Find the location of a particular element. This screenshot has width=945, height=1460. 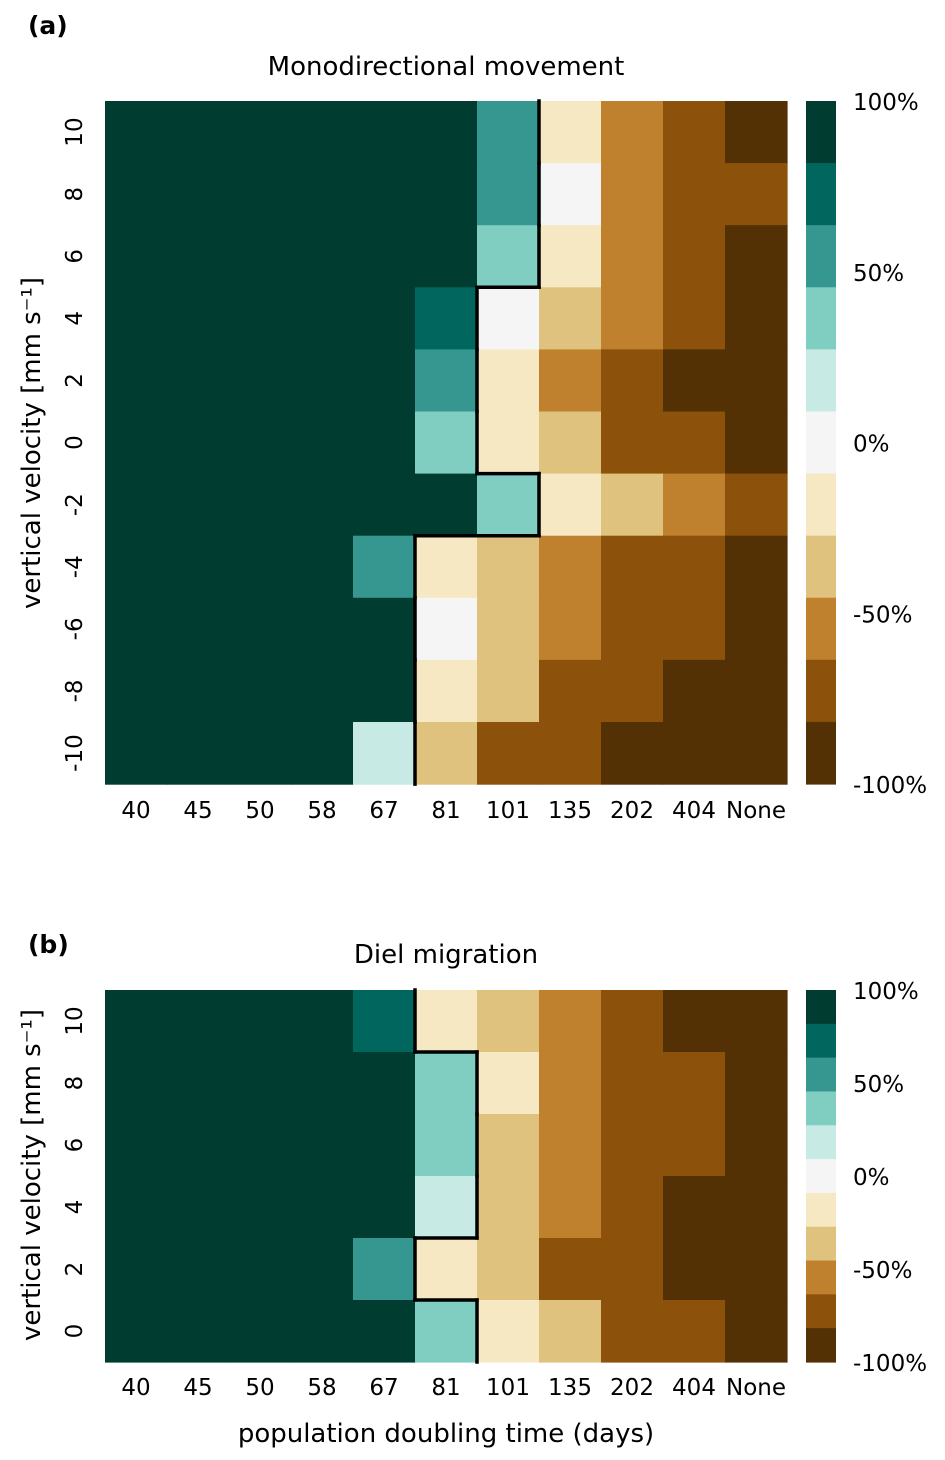

x-tick-label: 202 is located at coordinates (632, 1388).